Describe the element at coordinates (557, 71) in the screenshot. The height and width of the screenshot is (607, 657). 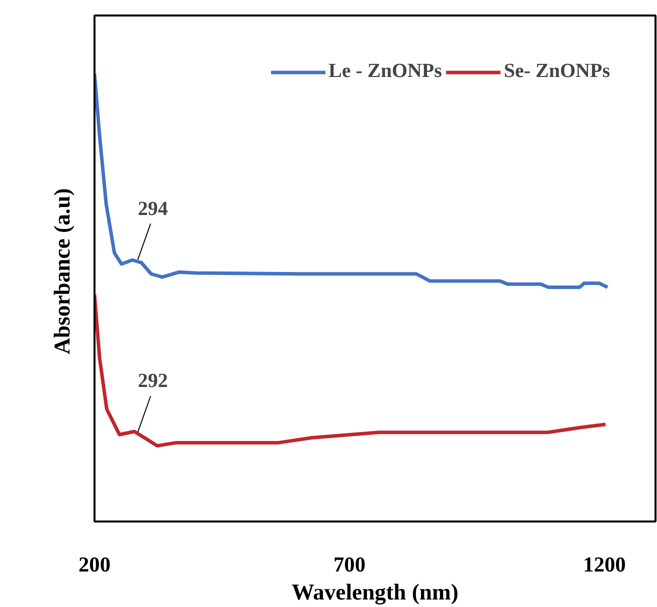
I see `legend-label: Se- ZnONPs` at that location.